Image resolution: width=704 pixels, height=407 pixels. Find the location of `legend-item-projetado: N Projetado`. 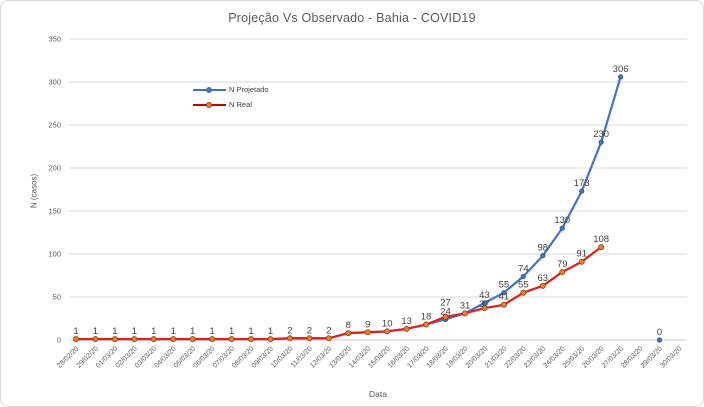

legend-item-projetado: N Projetado is located at coordinates (231, 89).